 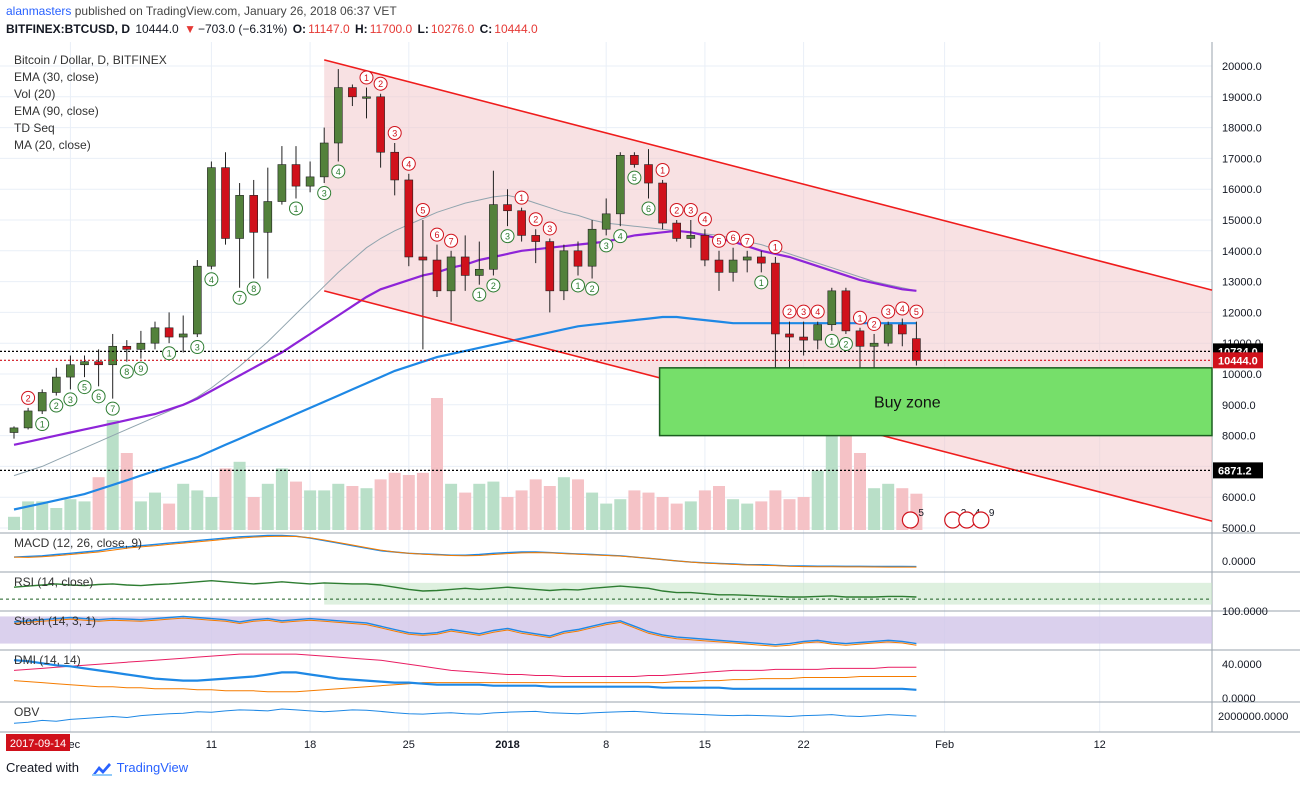 What do you see at coordinates (516, 29) in the screenshot?
I see `close-value: 10444.0` at bounding box center [516, 29].